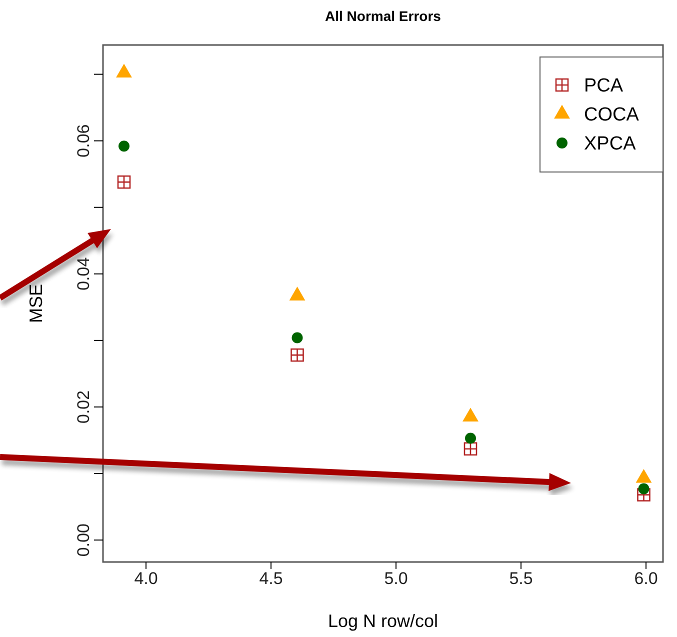 This screenshot has width=677, height=637. I want to click on y-tick-label: 0.06, so click(83, 141).